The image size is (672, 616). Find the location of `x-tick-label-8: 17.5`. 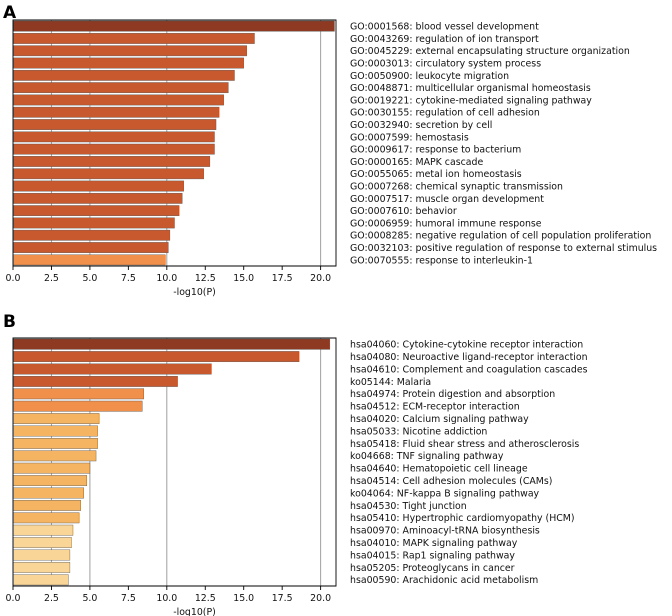

x-tick-label-8: 17.5 is located at coordinates (282, 278).